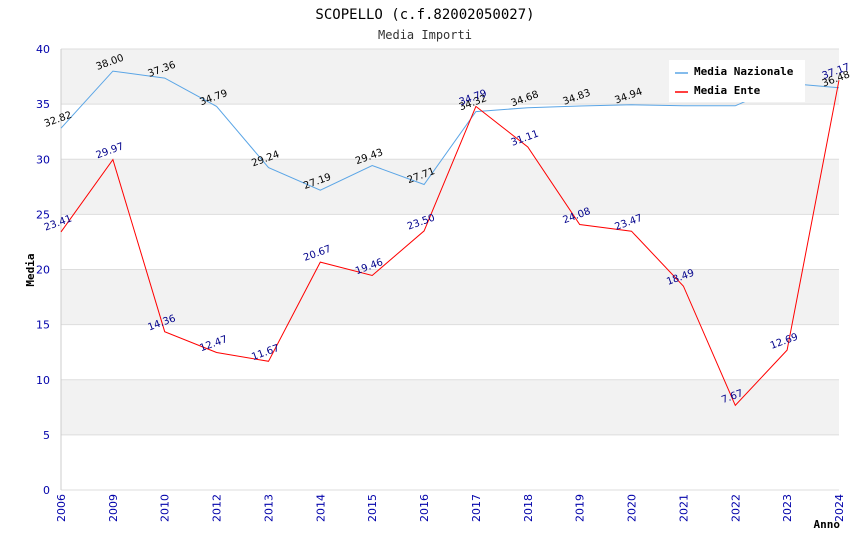 The image size is (850, 550). I want to click on y-tick-label: 15, so click(43, 325).